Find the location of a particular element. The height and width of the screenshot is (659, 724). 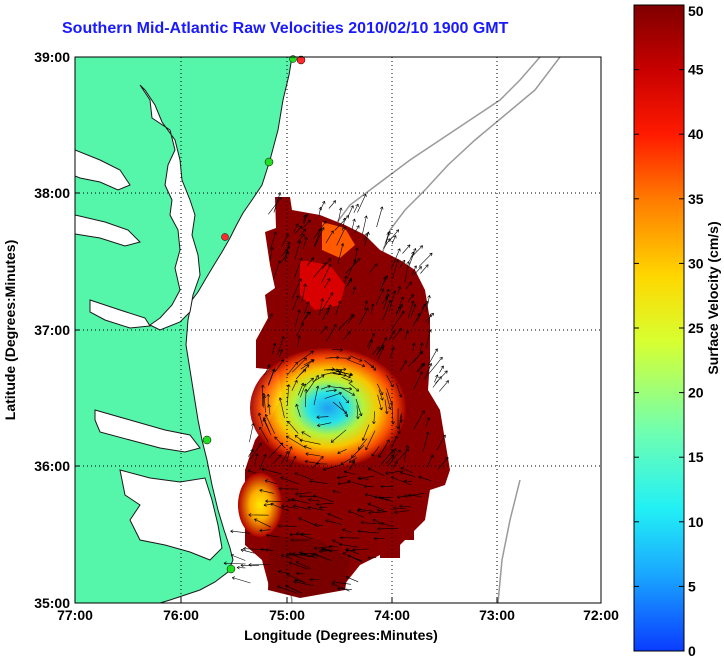

y-tick-label: 37:00 is located at coordinates (52, 330).